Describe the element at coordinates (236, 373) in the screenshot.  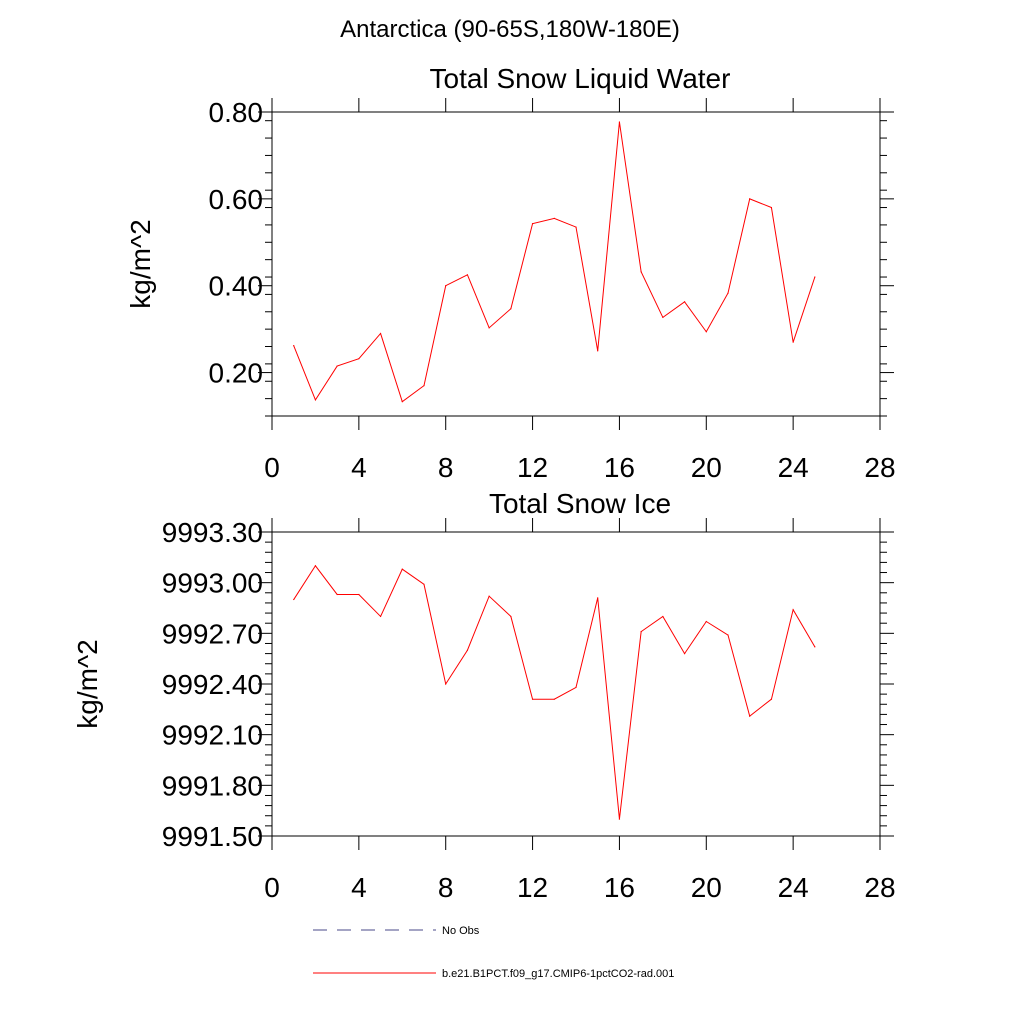
I see `y-tick-label: 0.20` at that location.